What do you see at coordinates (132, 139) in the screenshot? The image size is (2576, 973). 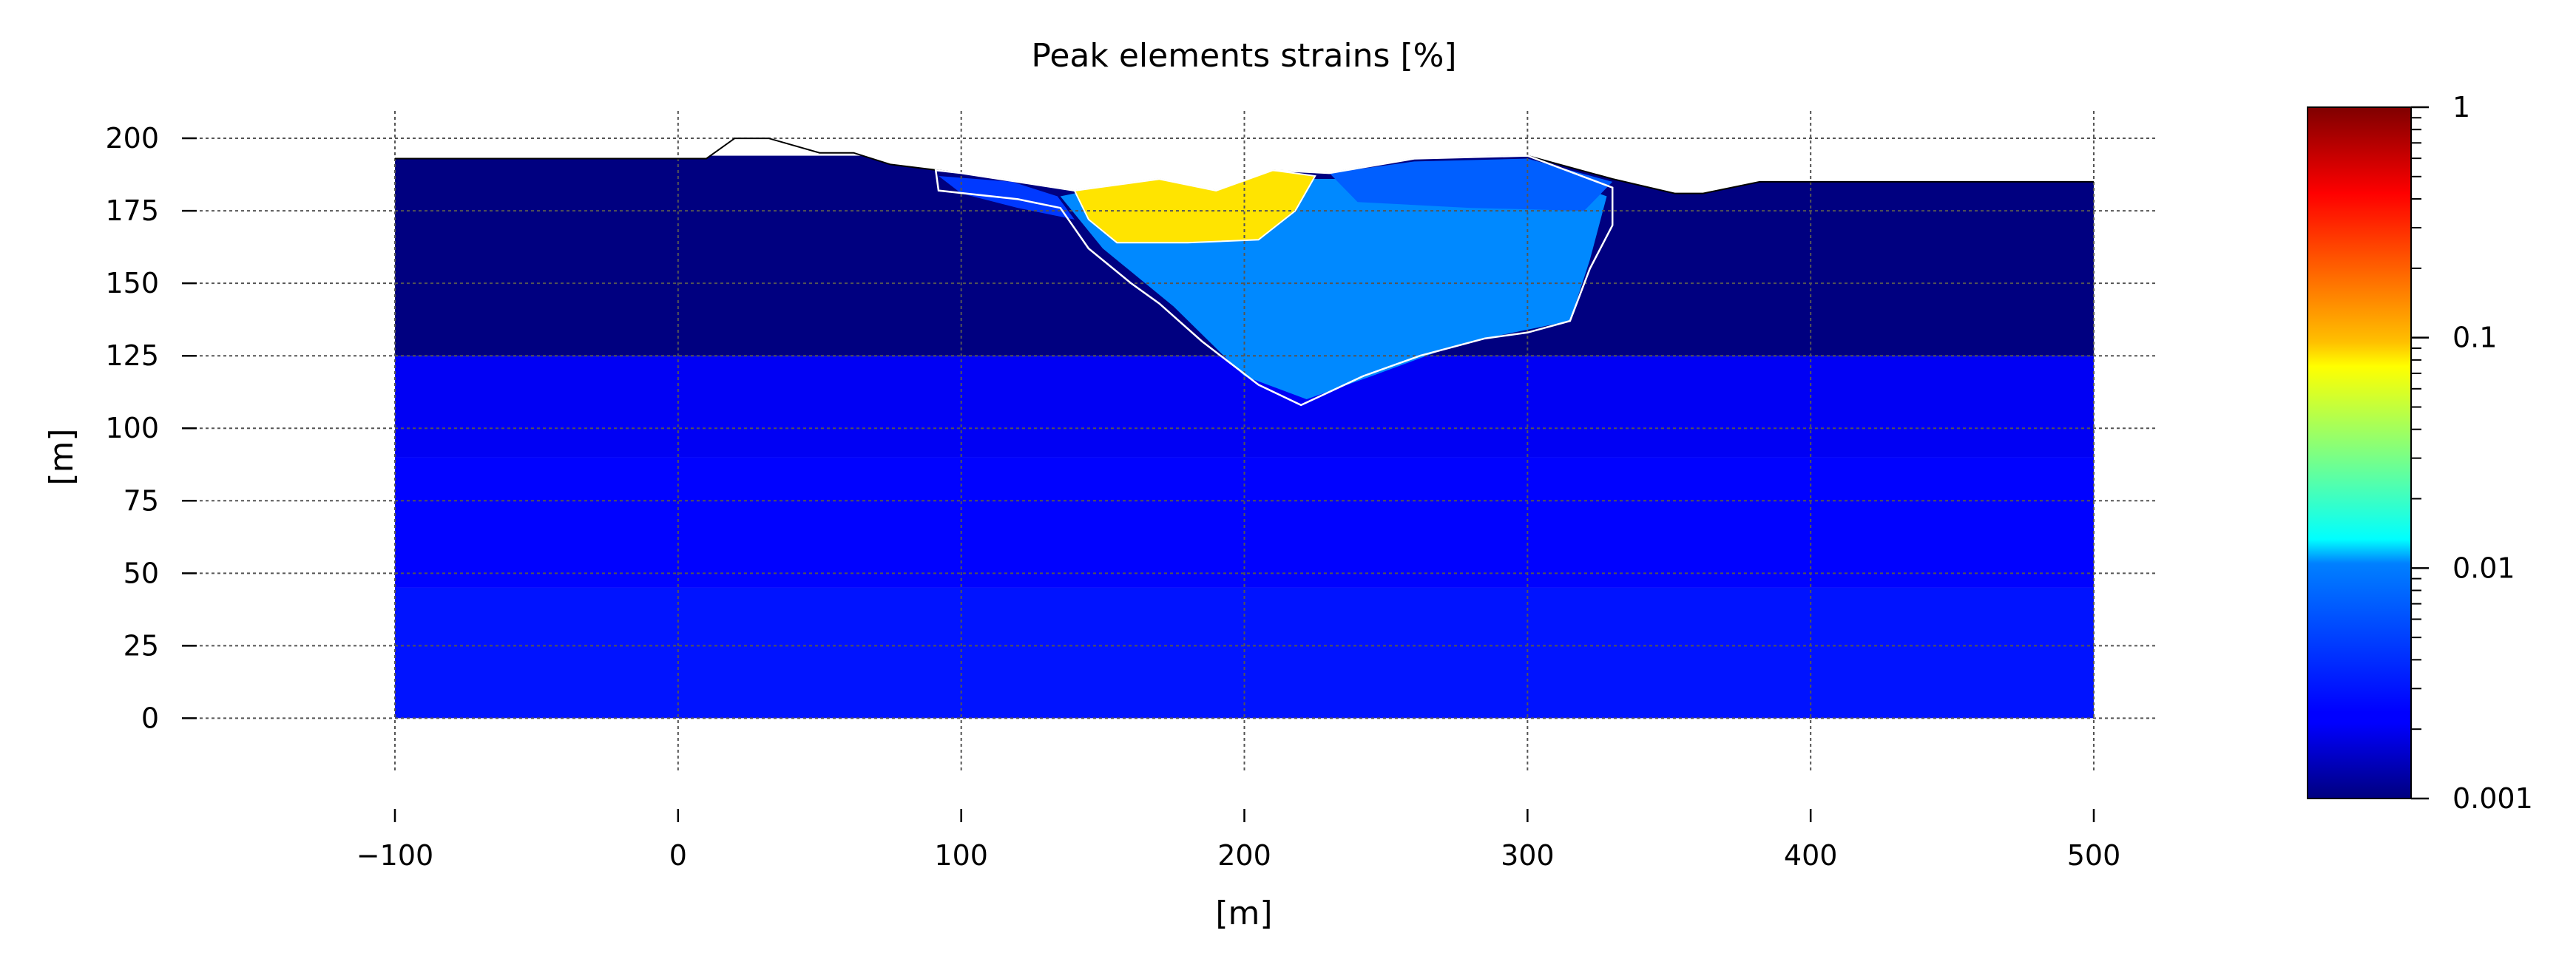 I see `y-tick-label-8: 200` at bounding box center [132, 139].